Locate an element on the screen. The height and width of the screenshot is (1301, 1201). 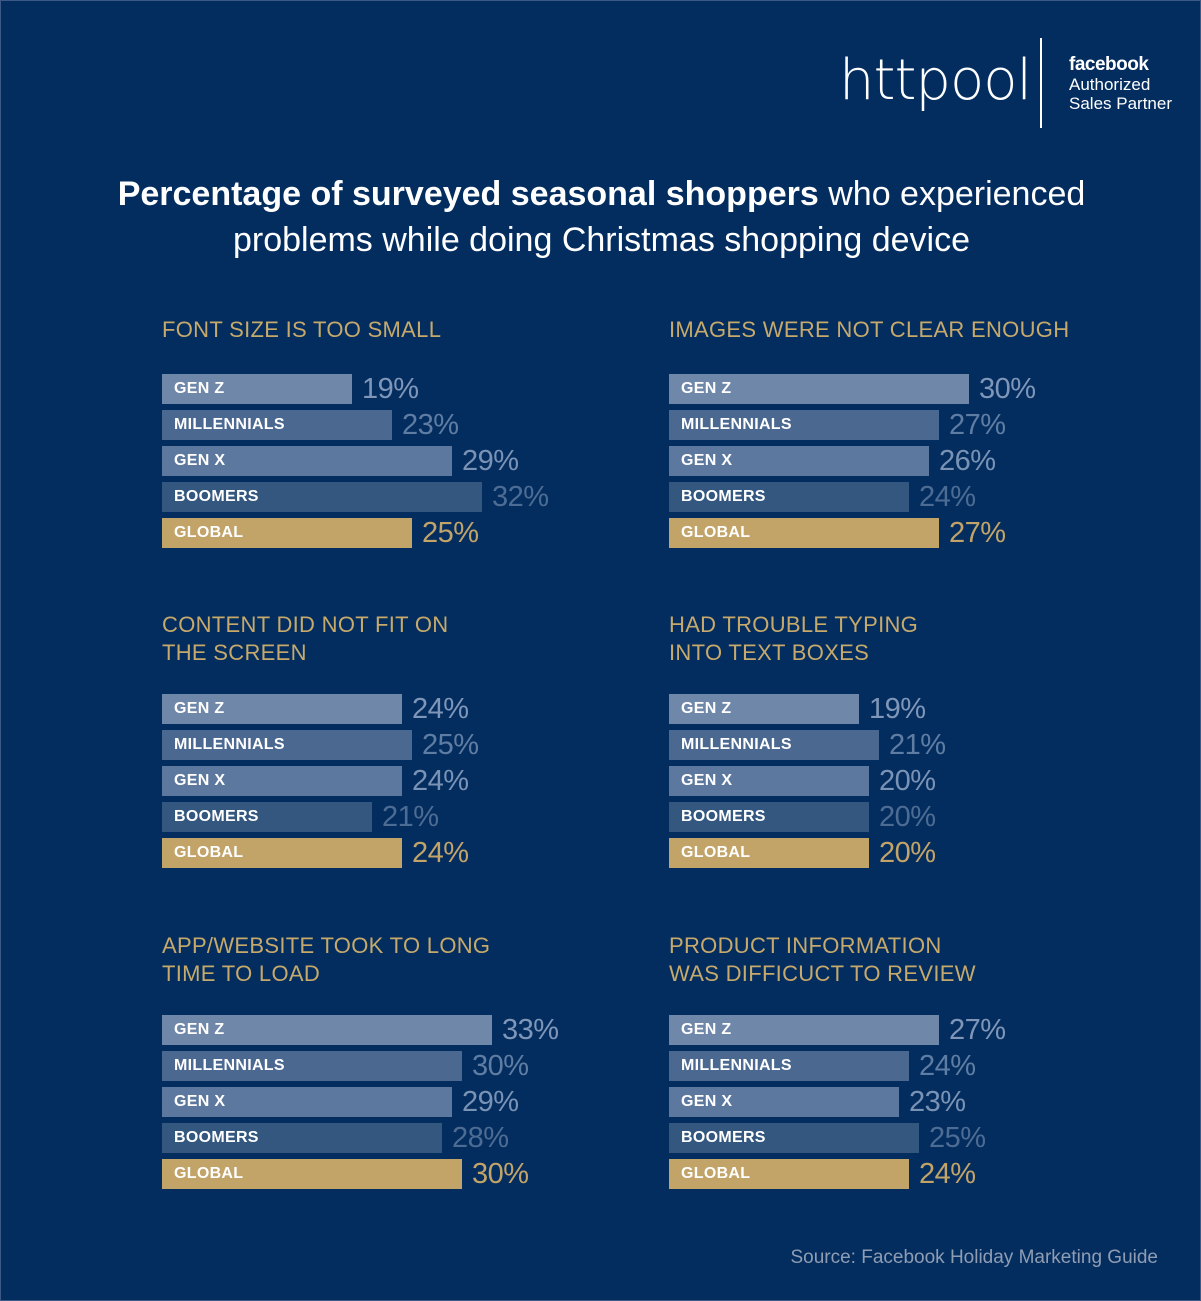
value-label: 26% is located at coordinates (967, 461).